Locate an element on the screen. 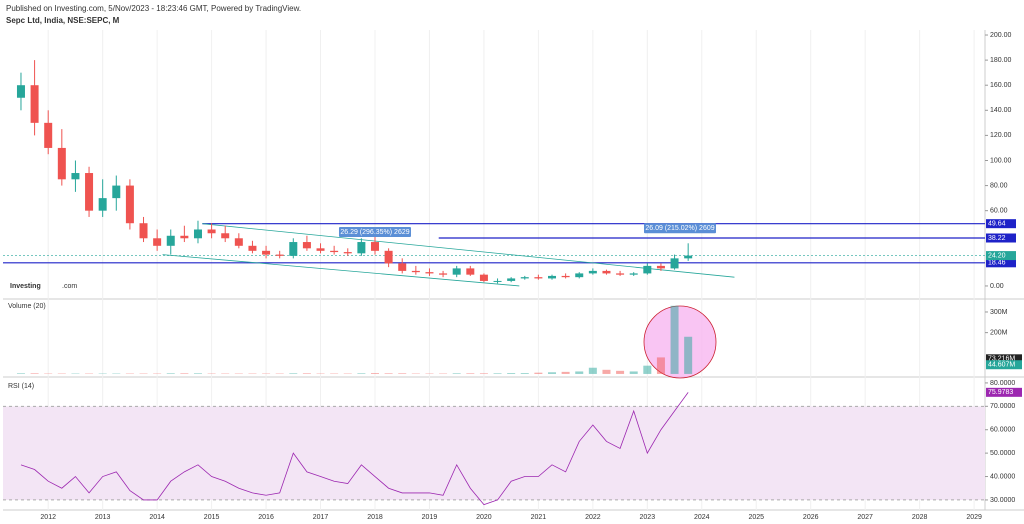 This screenshot has width=1024, height=524. level-label: 24.20 is located at coordinates (997, 255).